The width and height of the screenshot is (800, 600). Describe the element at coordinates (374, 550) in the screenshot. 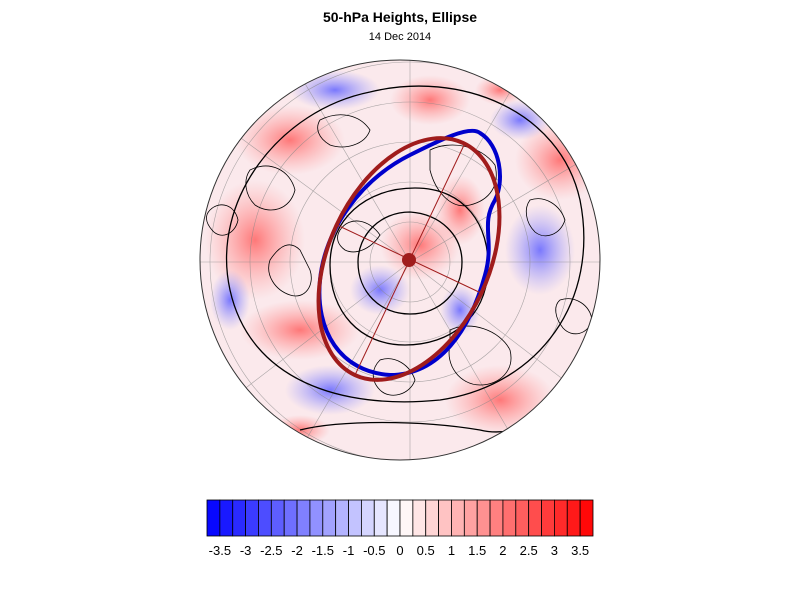

I see `colorbar-tick-label: -0.5` at that location.